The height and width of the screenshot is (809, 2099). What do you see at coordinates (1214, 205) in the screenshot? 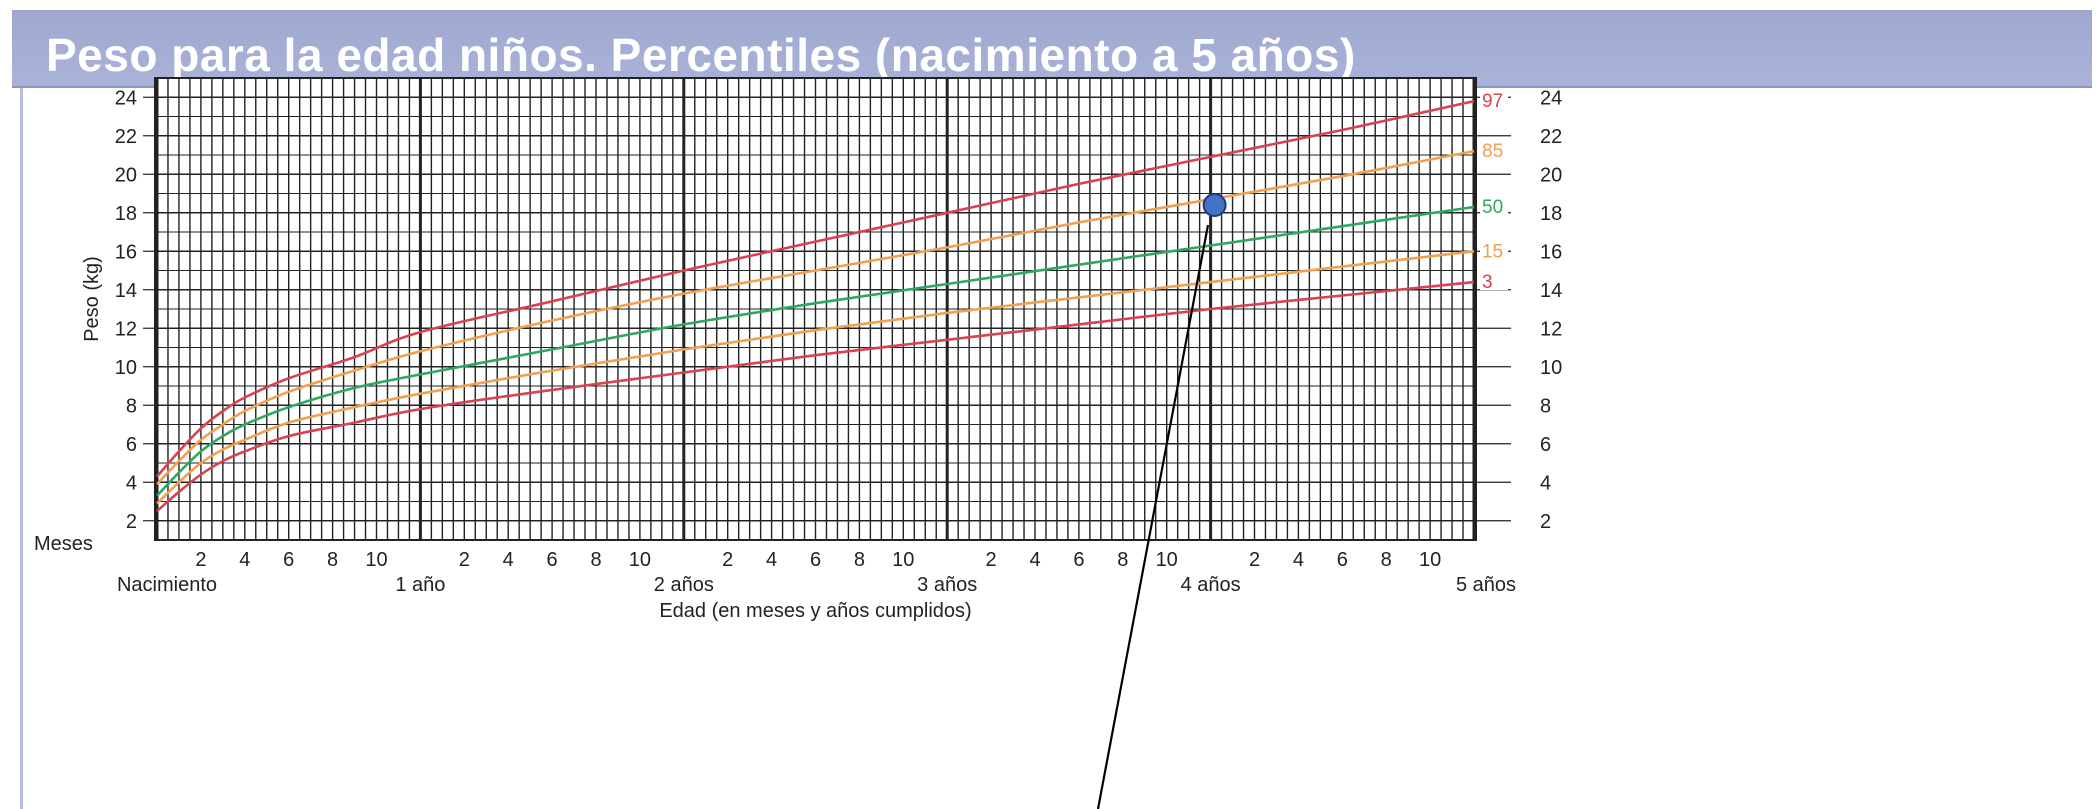
I see `highlight-point` at bounding box center [1214, 205].